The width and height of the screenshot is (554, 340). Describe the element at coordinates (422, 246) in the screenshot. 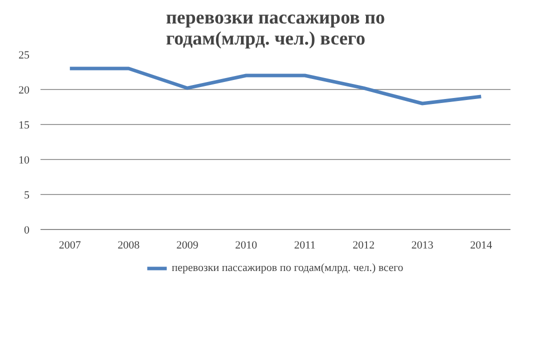

I see `x-tick-label: 2013` at that location.